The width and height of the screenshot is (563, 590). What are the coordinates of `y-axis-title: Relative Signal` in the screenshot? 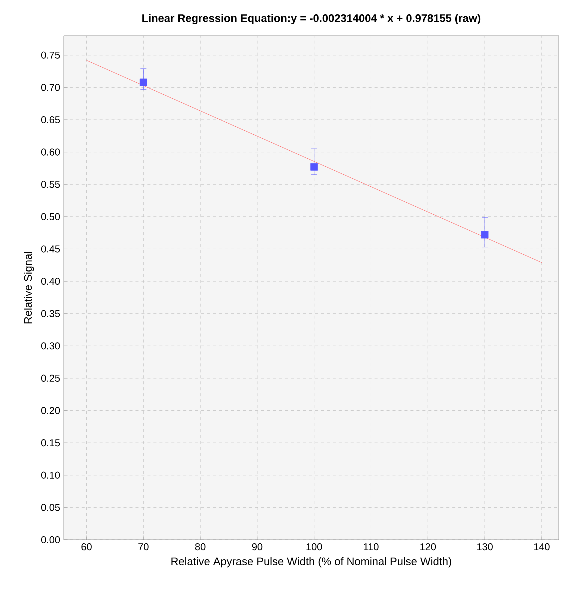 It's located at (29, 288).